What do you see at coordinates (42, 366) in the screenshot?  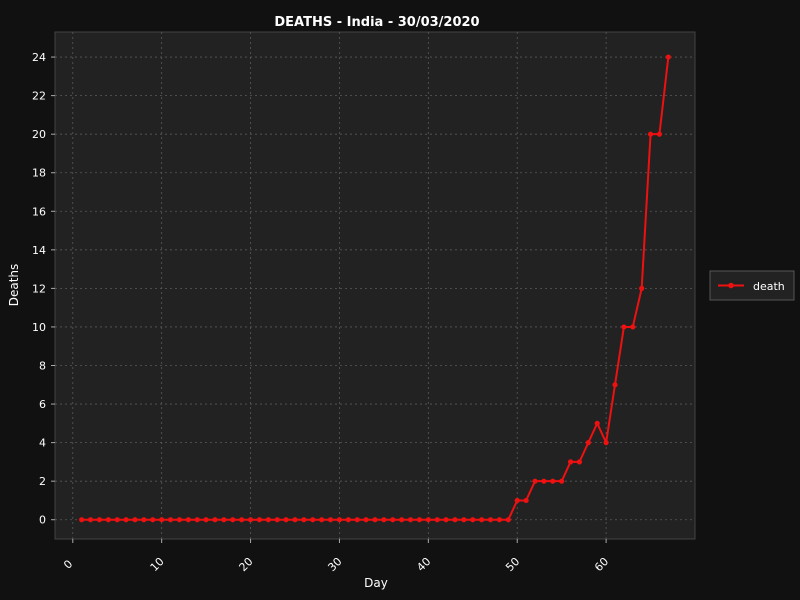 I see `y-tick-label: 8` at bounding box center [42, 366].